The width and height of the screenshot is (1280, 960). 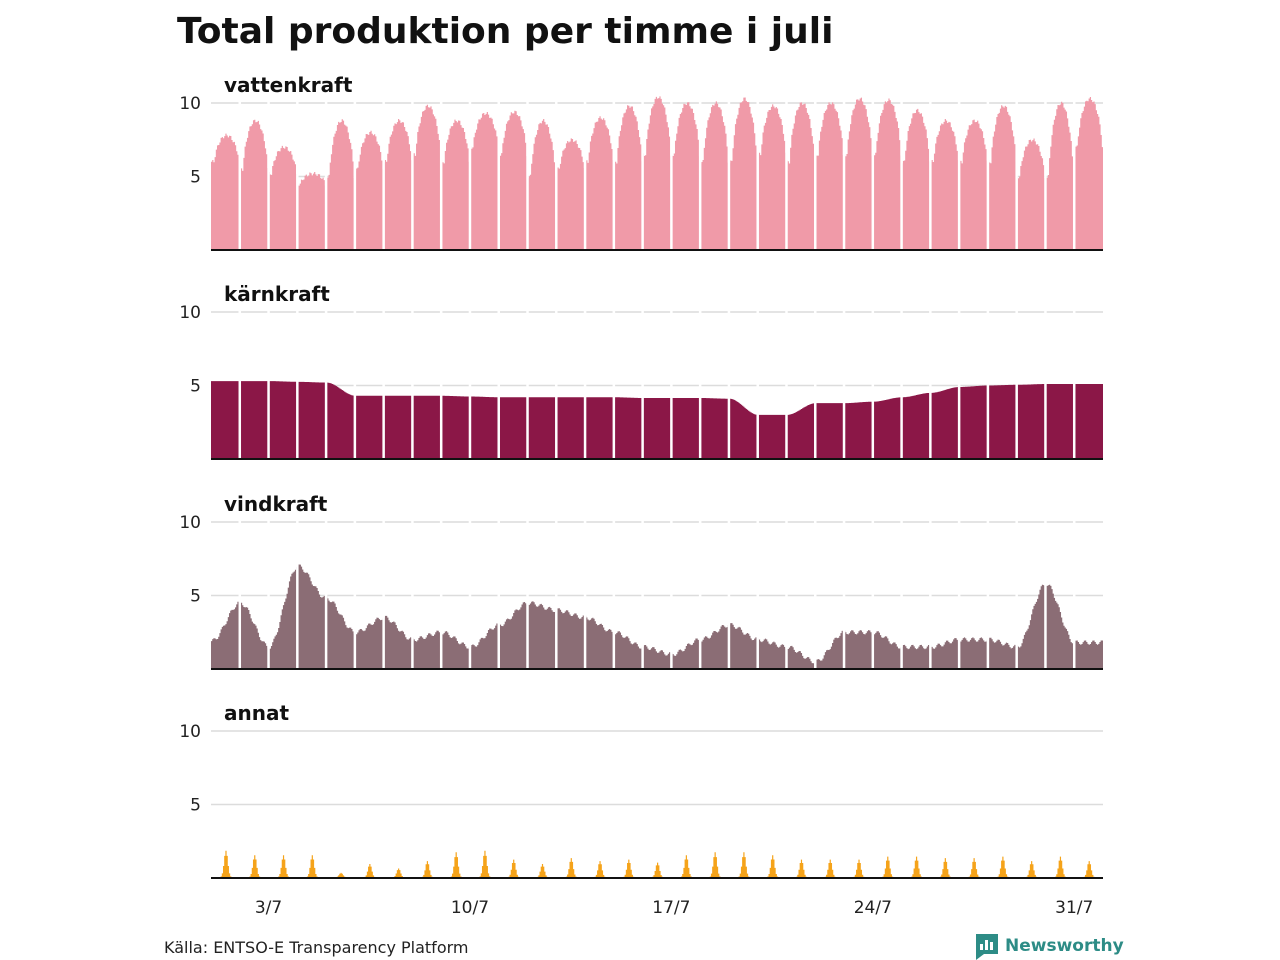 I want to click on bar-chart-speech-bubble-icon, so click(x=987, y=947).